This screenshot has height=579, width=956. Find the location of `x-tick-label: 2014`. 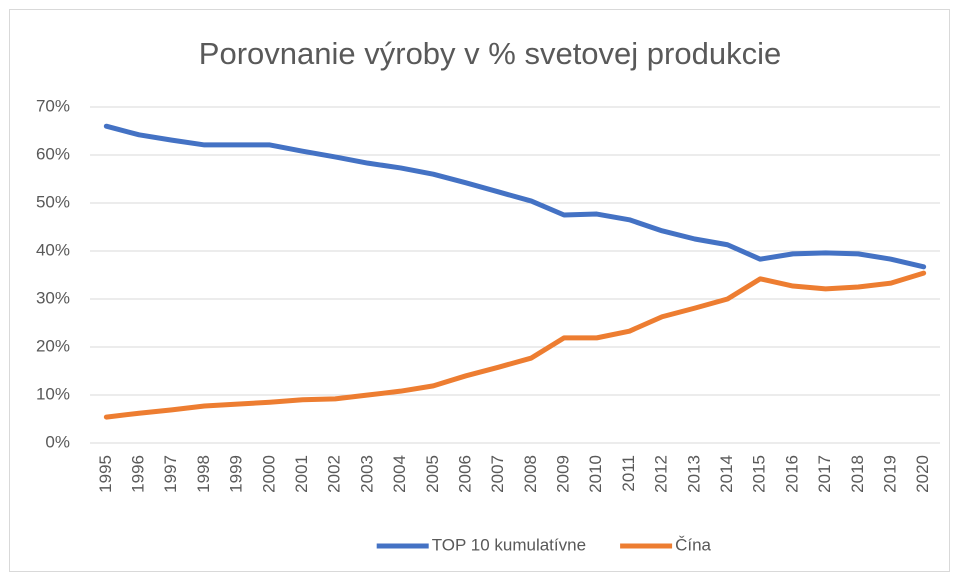

x-tick-label: 2014 is located at coordinates (726, 474).